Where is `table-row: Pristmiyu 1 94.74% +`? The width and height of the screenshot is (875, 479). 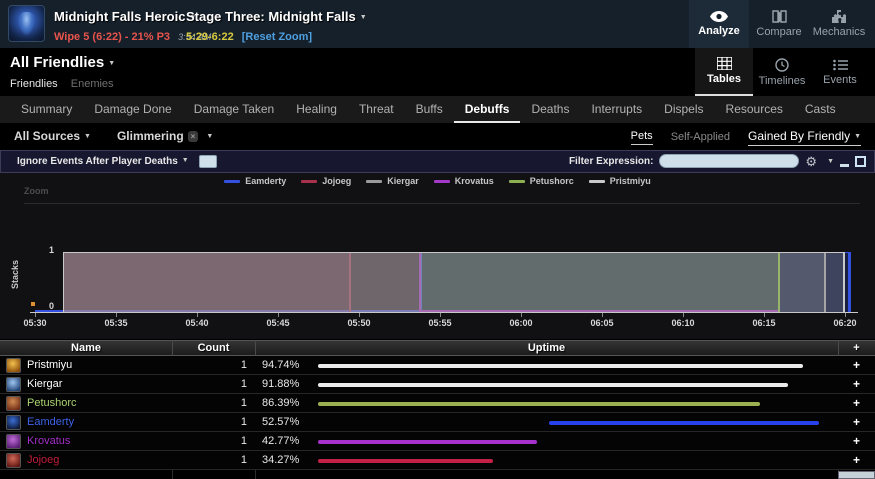
table-row: Pristmiyu 1 94.74% + is located at coordinates (437, 365).